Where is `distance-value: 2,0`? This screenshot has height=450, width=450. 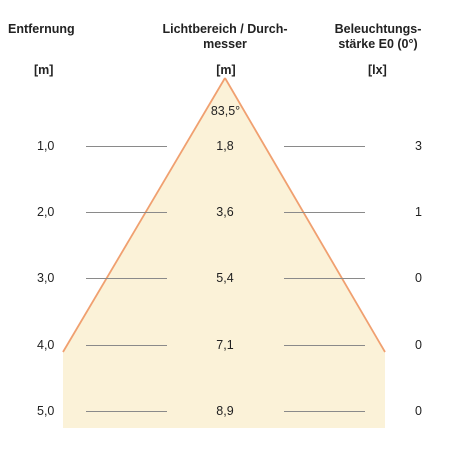 distance-value: 2,0 is located at coordinates (46, 212).